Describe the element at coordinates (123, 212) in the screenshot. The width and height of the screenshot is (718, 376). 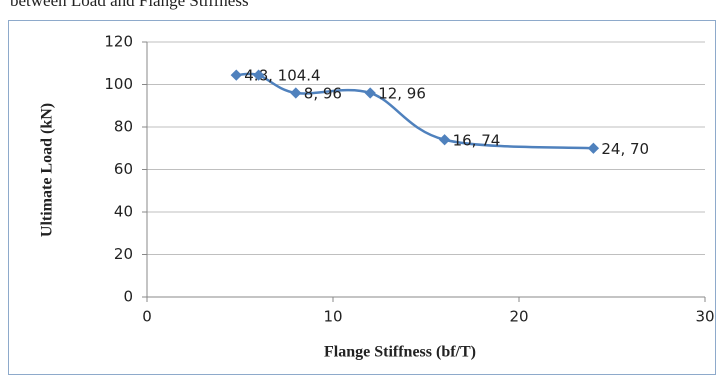
I see `y-tick-label: 40` at that location.